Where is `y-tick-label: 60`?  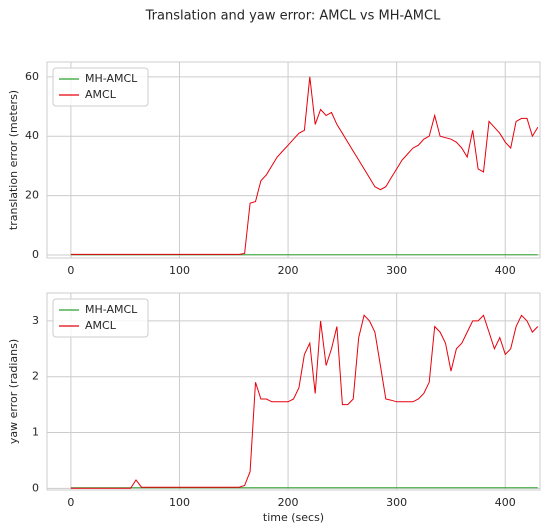
y-tick-label: 60 is located at coordinates (32, 76).